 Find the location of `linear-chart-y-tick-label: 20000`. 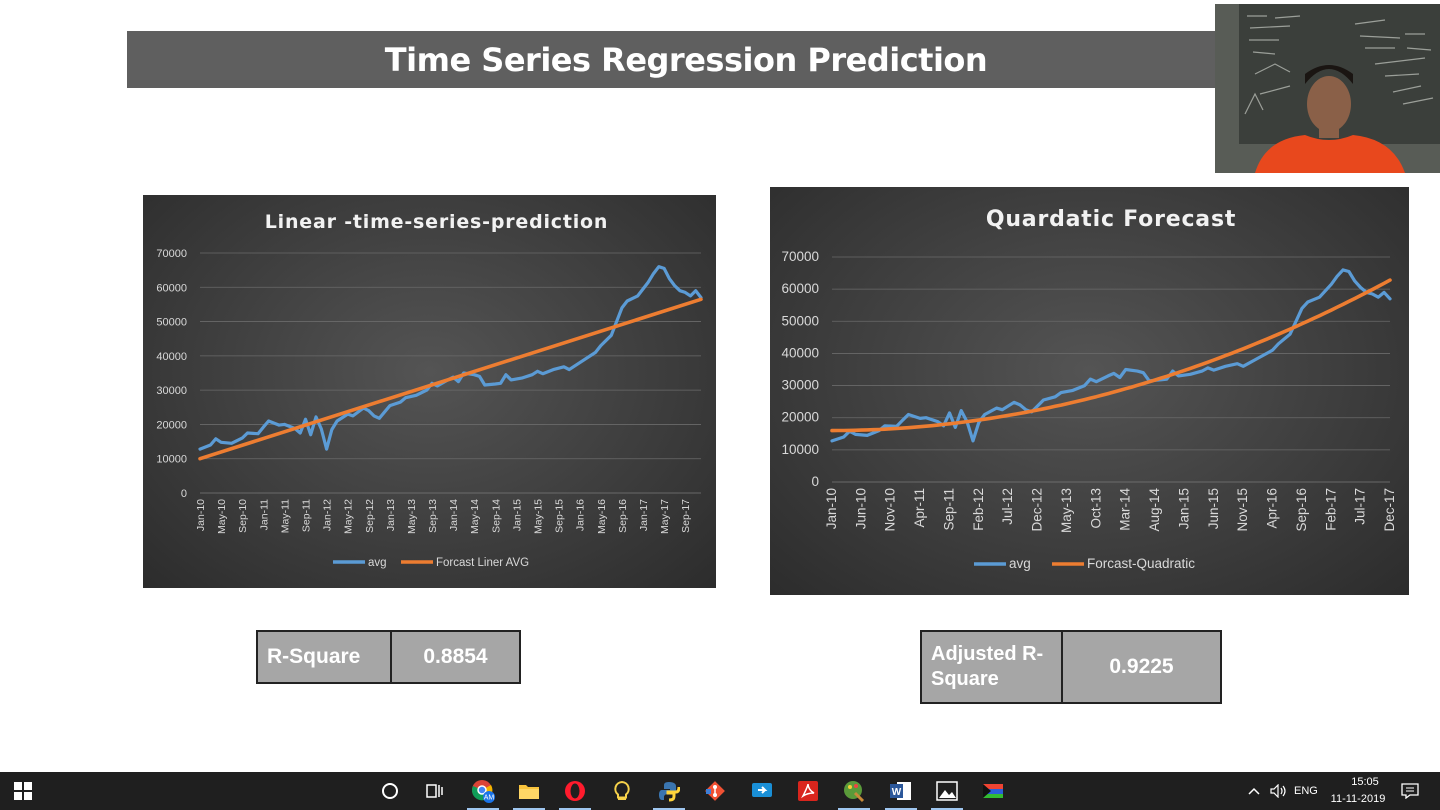

linear-chart-y-tick-label: 20000 is located at coordinates (171, 425).